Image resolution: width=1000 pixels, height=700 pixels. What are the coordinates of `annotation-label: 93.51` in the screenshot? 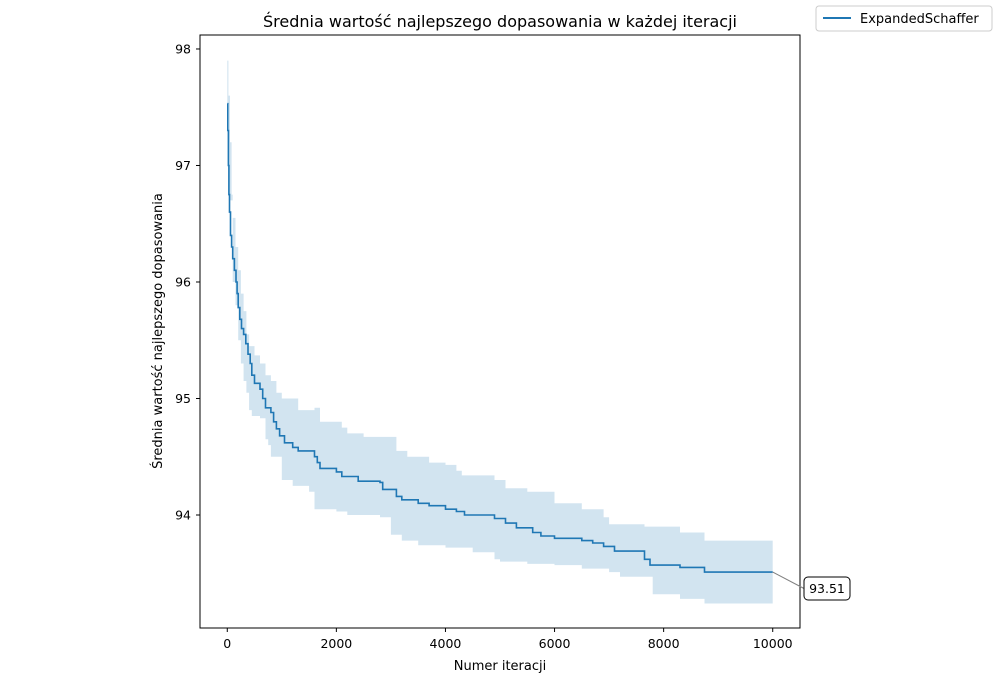 It's located at (827, 588).